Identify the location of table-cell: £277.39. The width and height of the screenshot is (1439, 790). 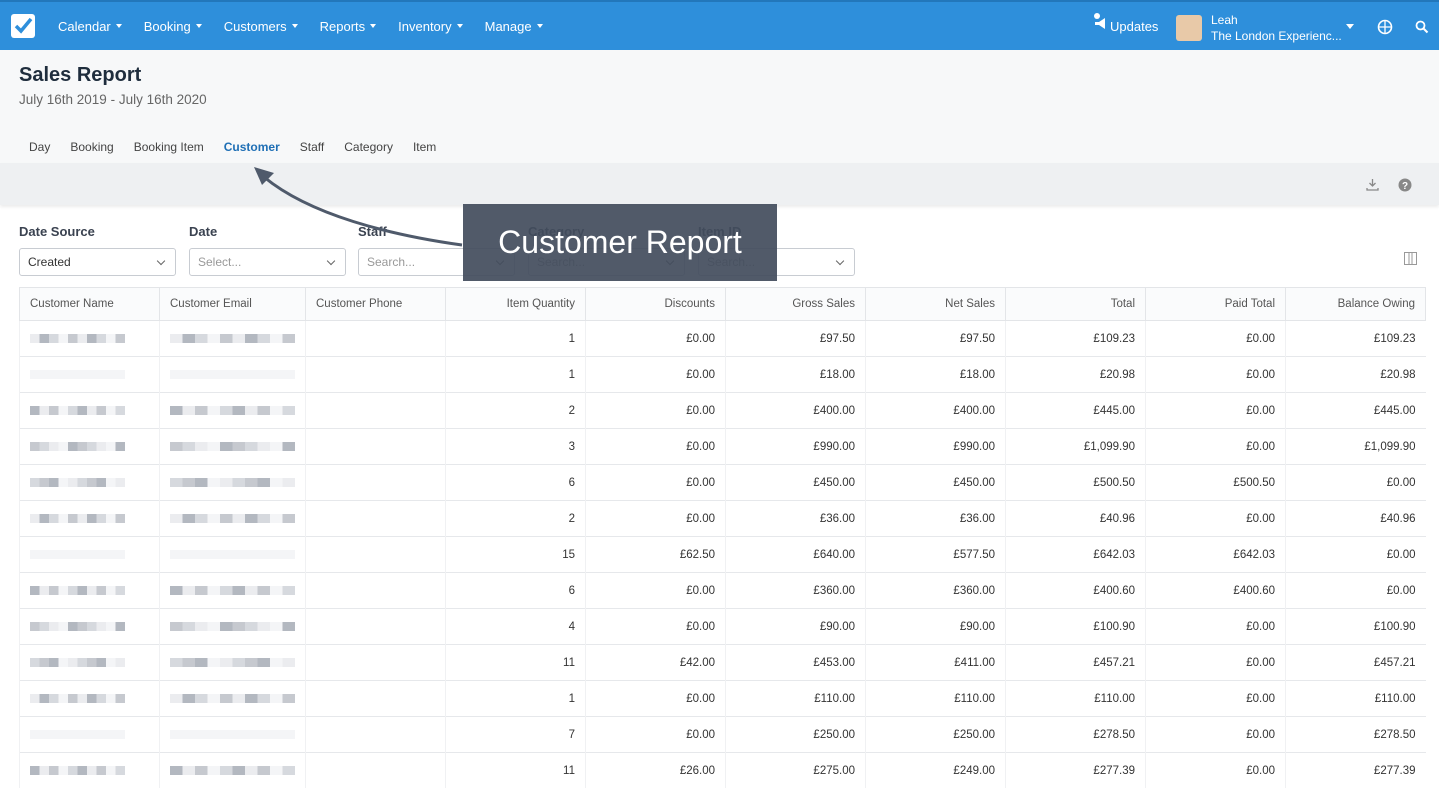
(1075, 770).